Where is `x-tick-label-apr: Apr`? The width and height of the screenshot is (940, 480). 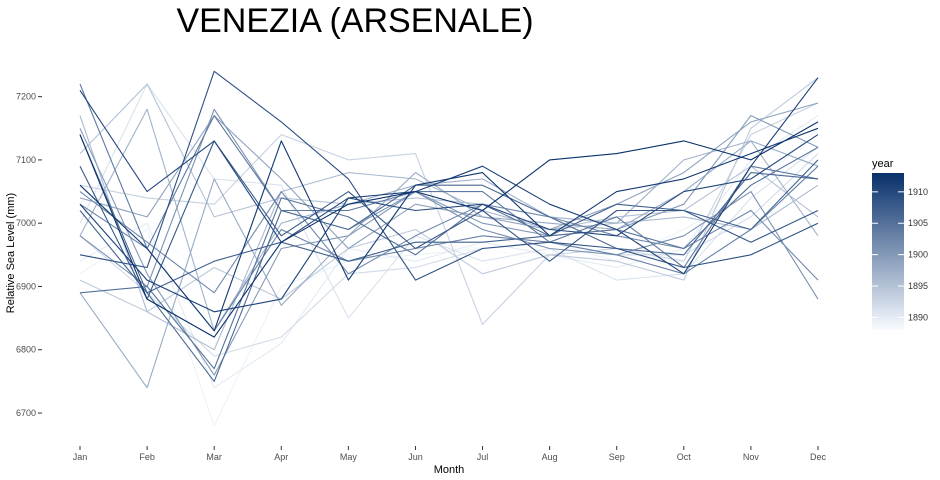
x-tick-label-apr: Apr is located at coordinates (281, 457).